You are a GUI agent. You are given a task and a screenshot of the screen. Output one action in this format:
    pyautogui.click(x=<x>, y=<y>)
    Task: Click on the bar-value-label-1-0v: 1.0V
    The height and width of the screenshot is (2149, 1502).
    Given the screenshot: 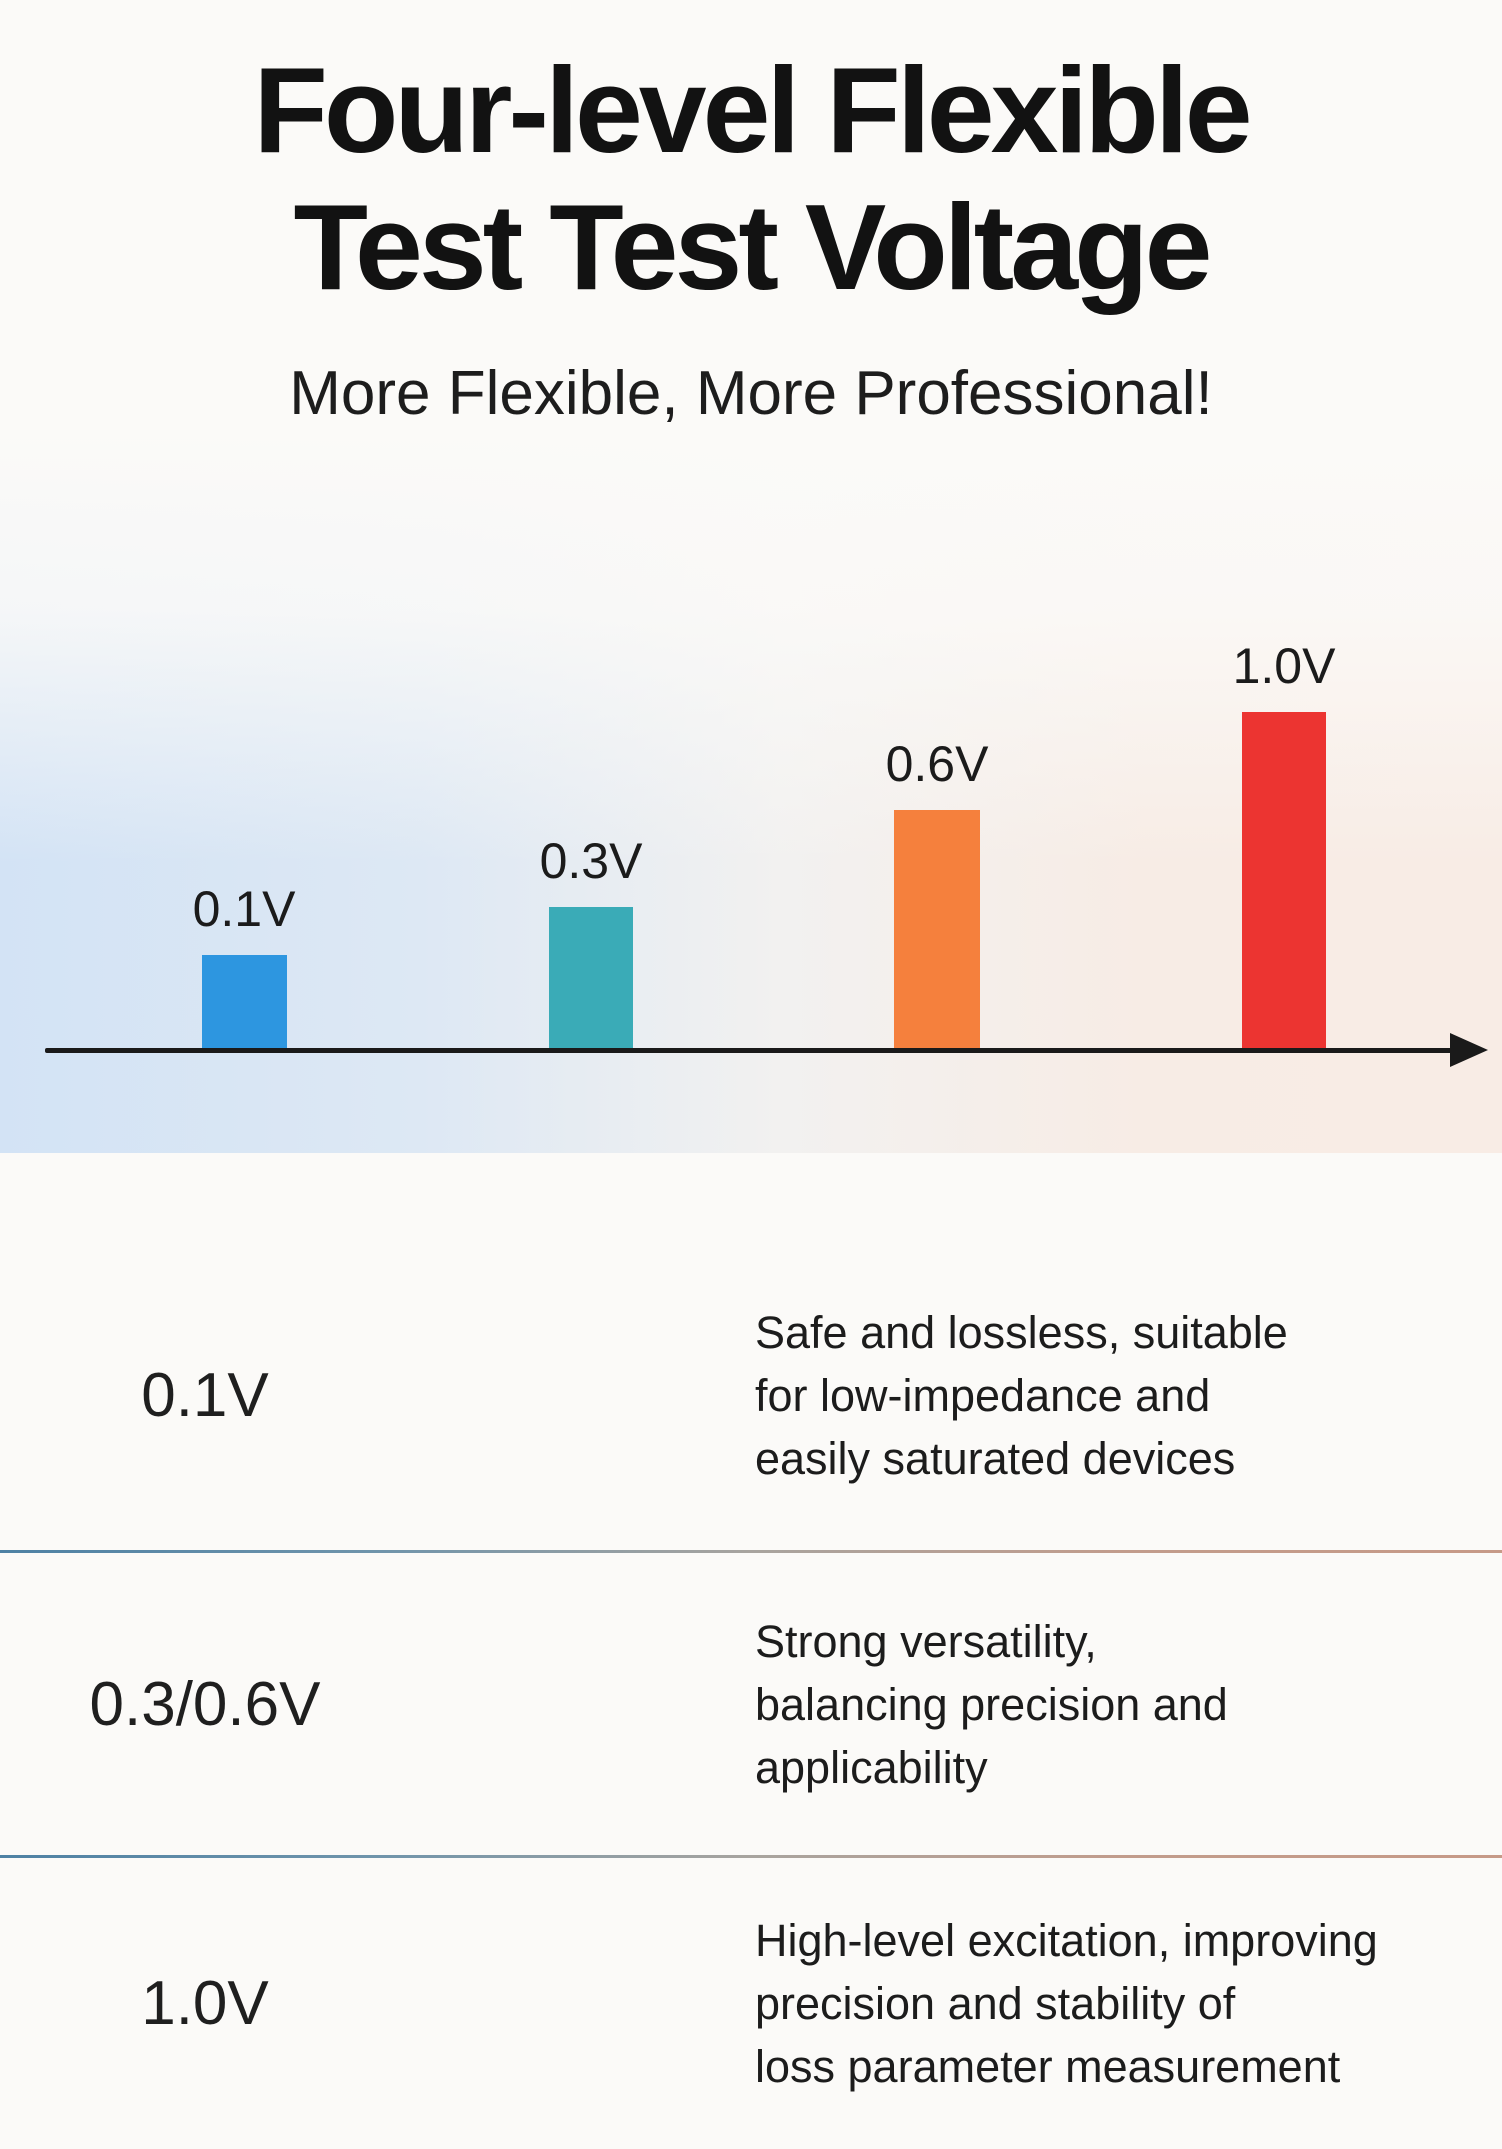 What is the action you would take?
    pyautogui.click(x=1284, y=666)
    